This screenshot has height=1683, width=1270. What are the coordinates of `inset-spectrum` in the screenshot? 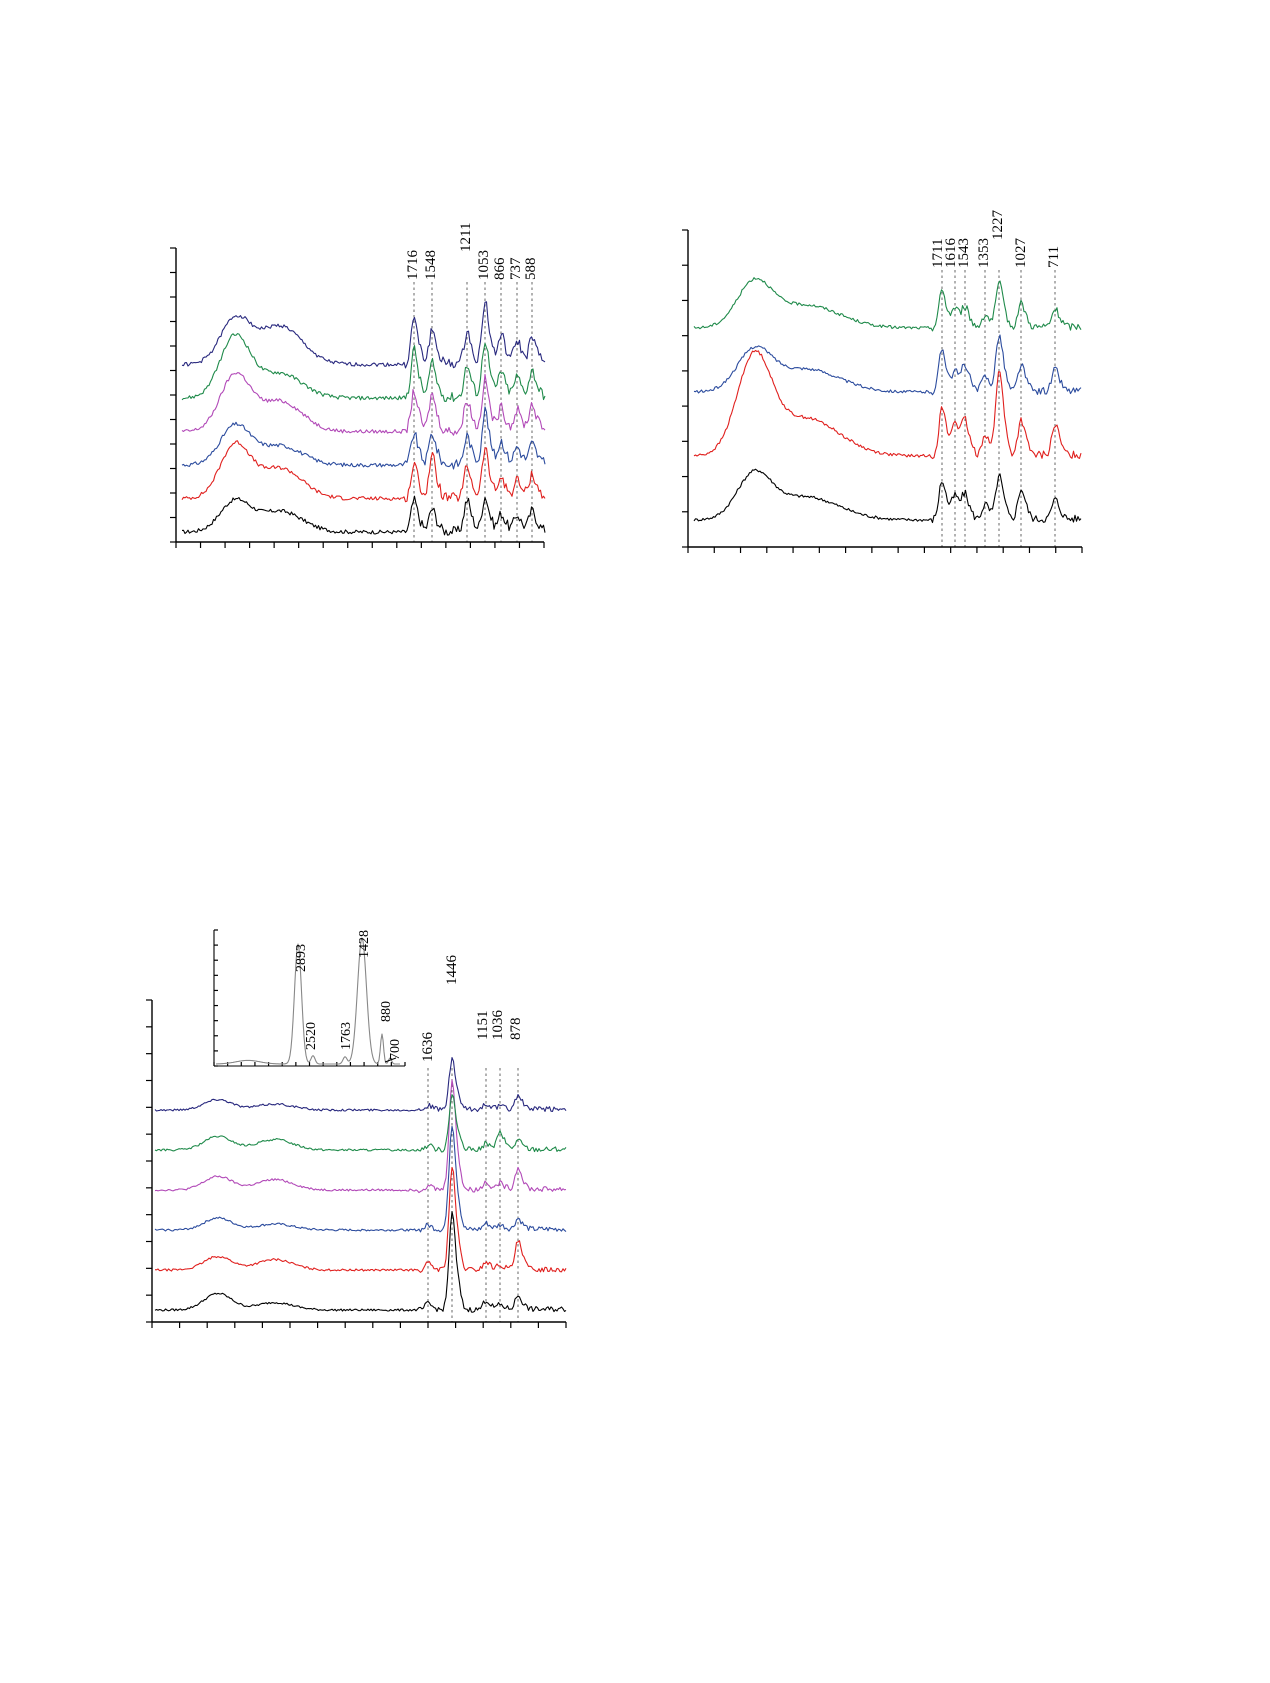 It's located at (308, 1001).